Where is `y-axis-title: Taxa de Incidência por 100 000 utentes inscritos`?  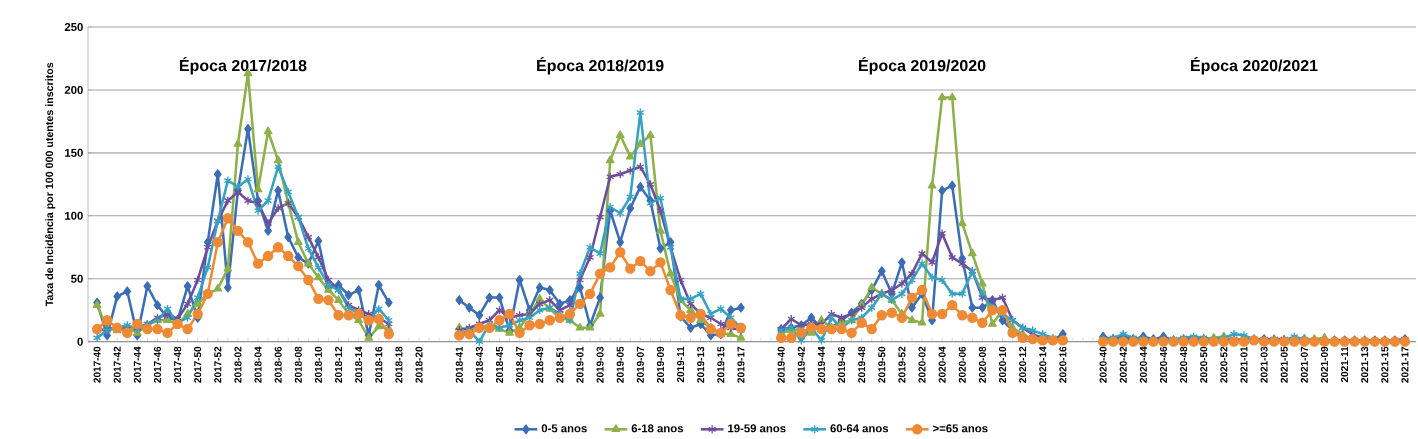 y-axis-title: Taxa de Incidência por 100 000 utentes inscritos is located at coordinates (50, 184).